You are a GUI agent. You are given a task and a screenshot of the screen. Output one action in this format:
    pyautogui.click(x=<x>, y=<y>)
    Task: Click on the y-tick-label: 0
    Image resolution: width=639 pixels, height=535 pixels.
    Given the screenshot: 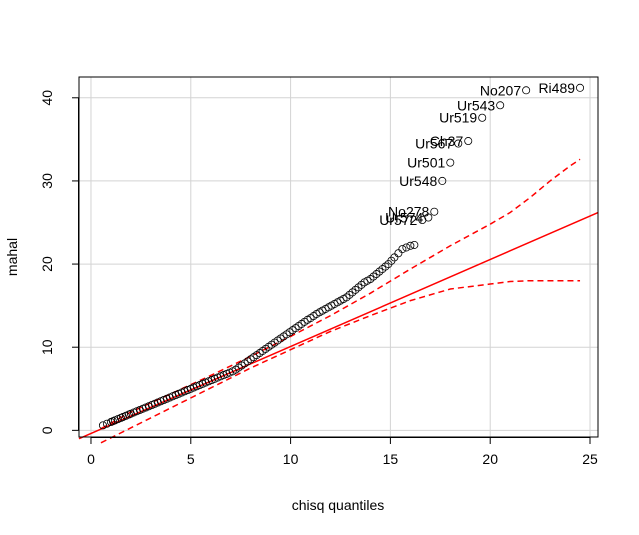 What is the action you would take?
    pyautogui.click(x=47, y=430)
    